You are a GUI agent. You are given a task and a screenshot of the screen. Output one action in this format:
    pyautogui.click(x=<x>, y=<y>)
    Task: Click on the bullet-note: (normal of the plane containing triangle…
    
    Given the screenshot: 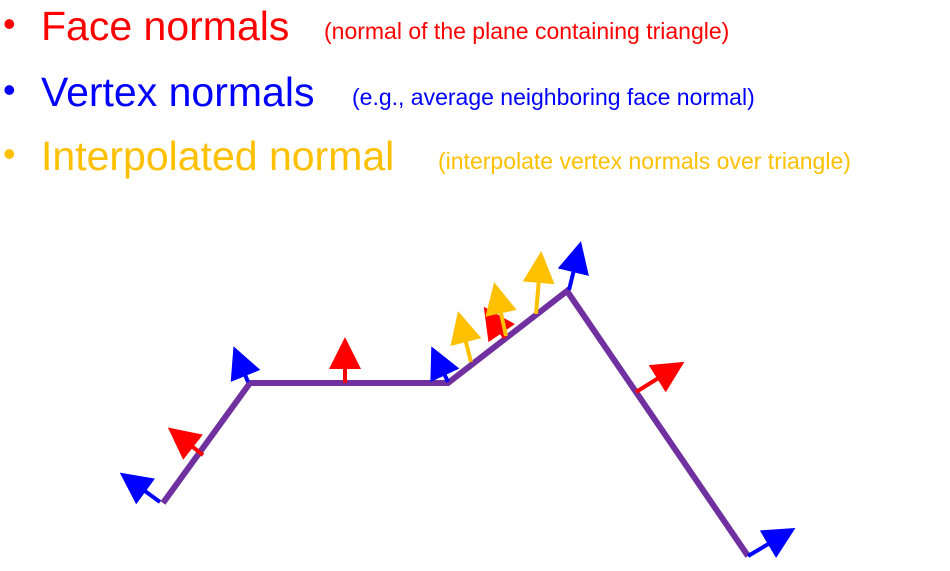 What is the action you would take?
    pyautogui.click(x=527, y=31)
    